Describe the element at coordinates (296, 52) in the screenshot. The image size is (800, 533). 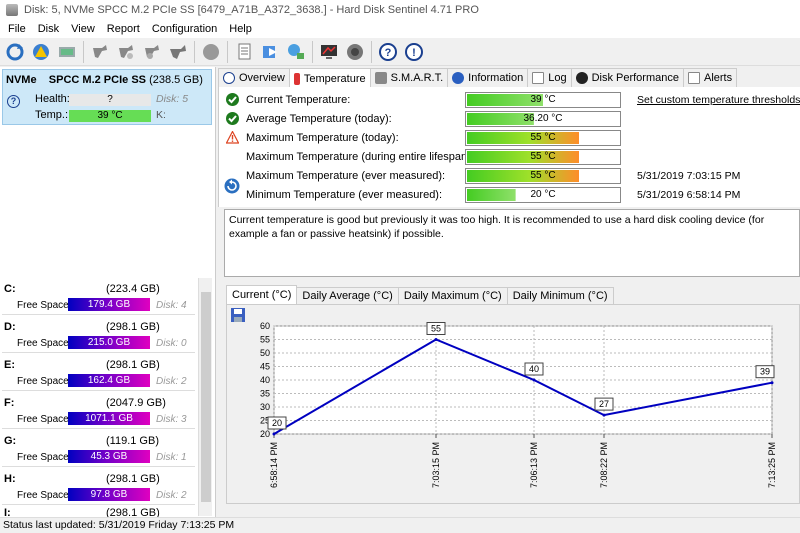
I see `network-icon` at that location.